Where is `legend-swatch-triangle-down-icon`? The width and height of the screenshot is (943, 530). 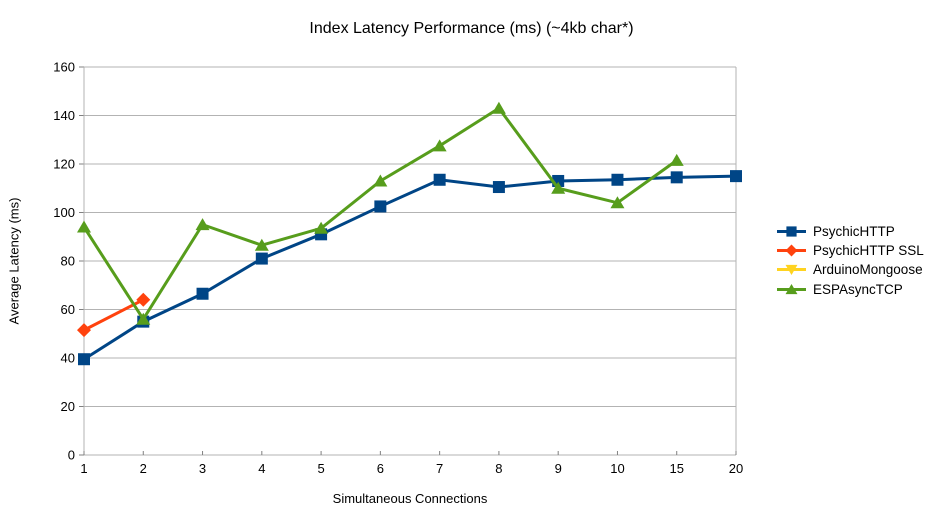
legend-swatch-triangle-down-icon is located at coordinates (791, 270).